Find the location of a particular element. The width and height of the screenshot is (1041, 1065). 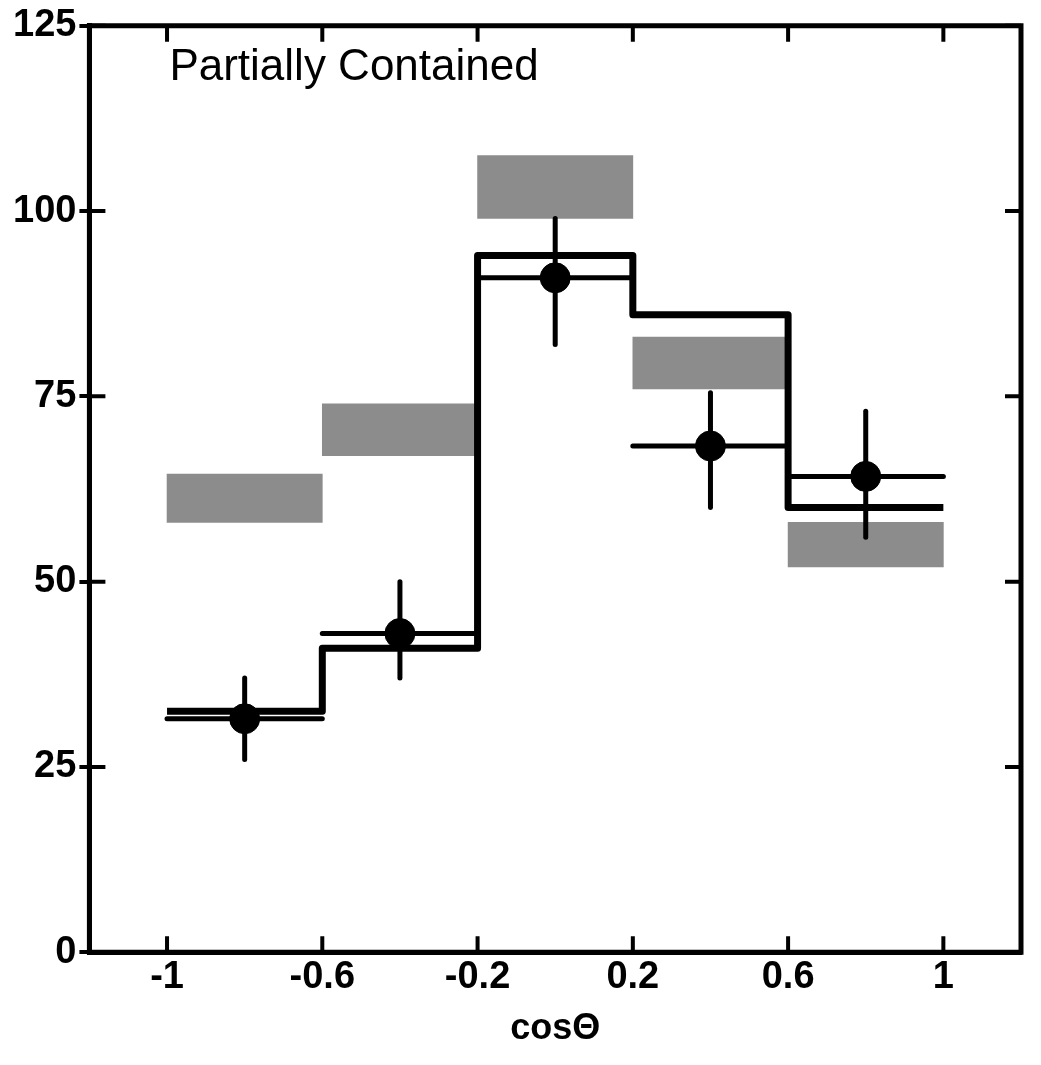

x-tick-label: 0.2 is located at coordinates (633, 975).